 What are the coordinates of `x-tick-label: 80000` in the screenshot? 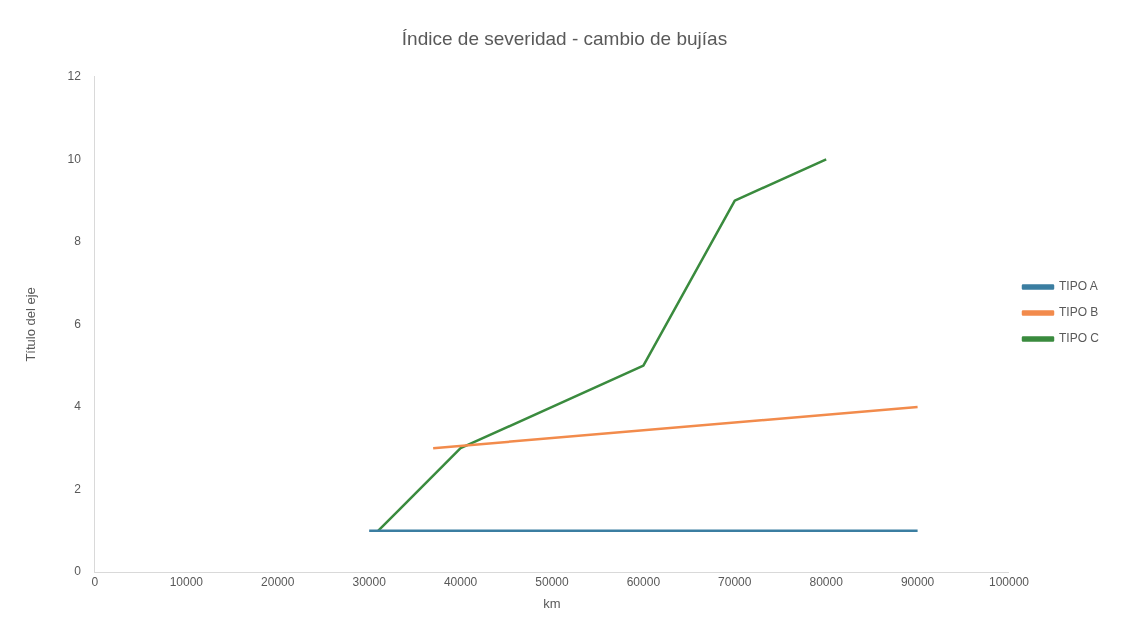 It's located at (826, 581).